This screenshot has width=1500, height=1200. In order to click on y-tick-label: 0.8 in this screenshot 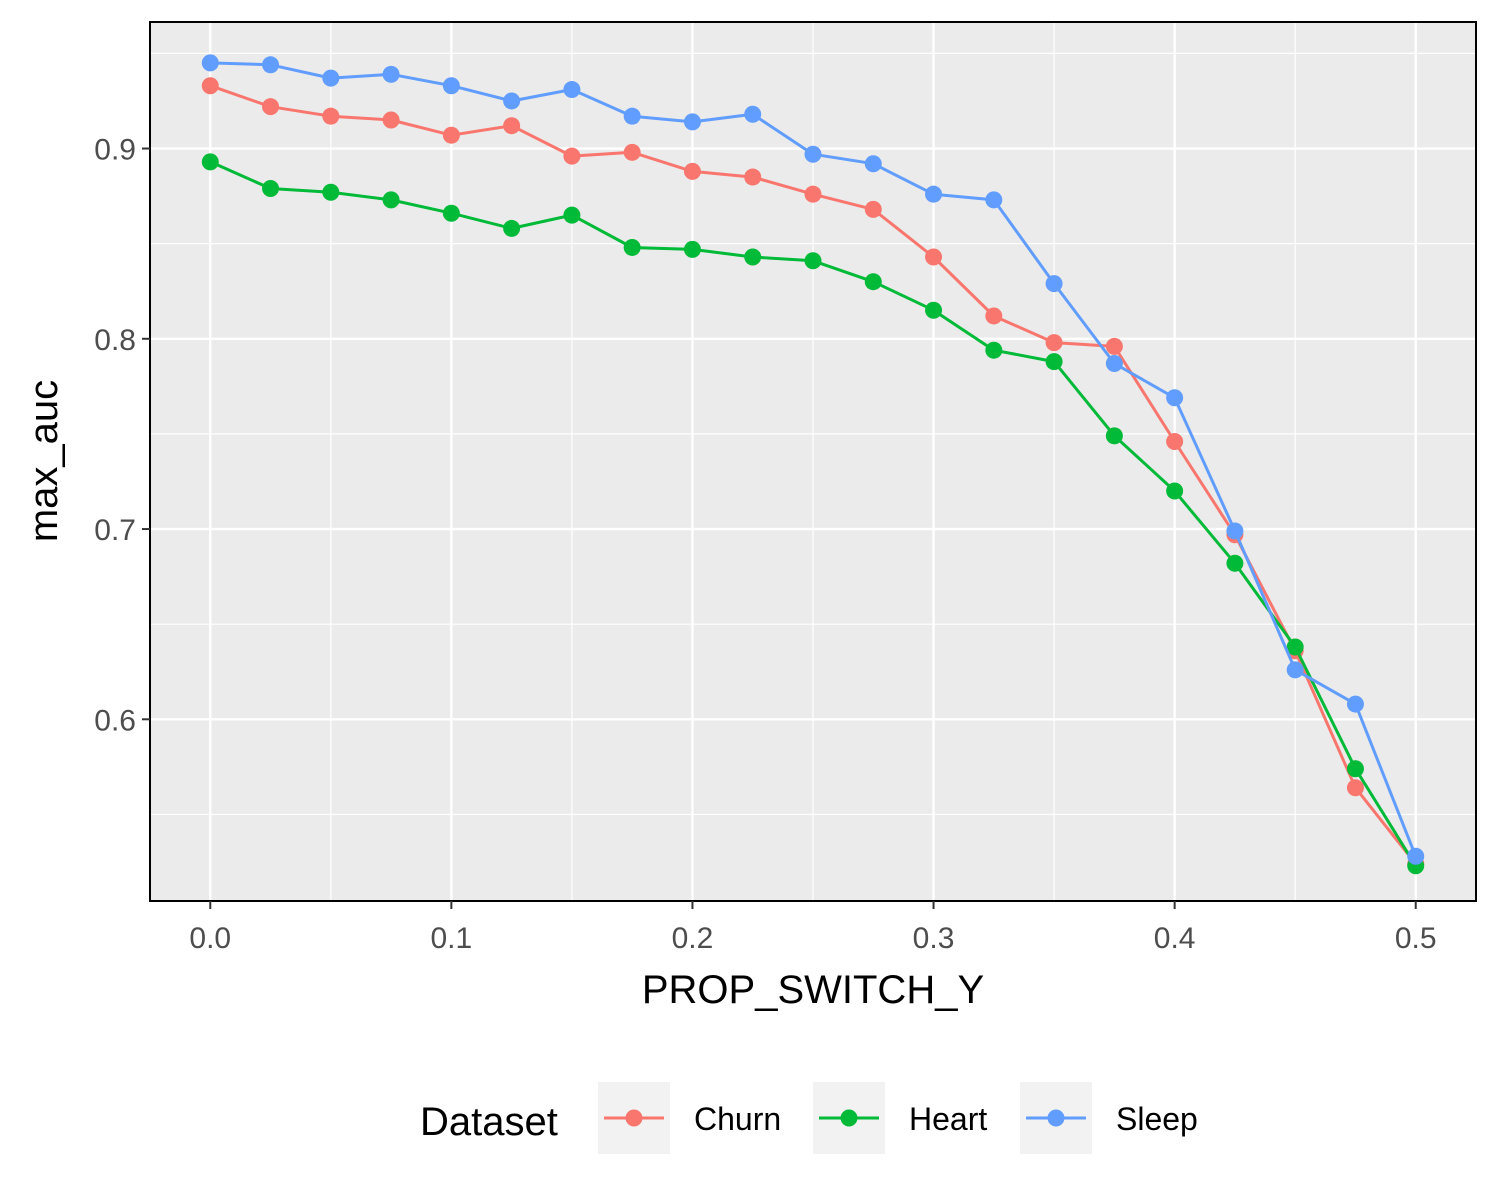, I will do `click(115, 340)`.